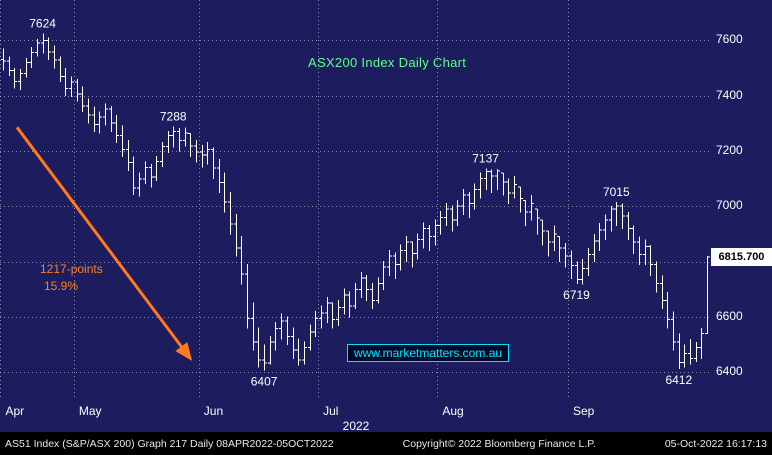 This screenshot has height=455, width=772. What do you see at coordinates (485, 158) in the screenshot?
I see `price-annotation-label: 7137` at bounding box center [485, 158].